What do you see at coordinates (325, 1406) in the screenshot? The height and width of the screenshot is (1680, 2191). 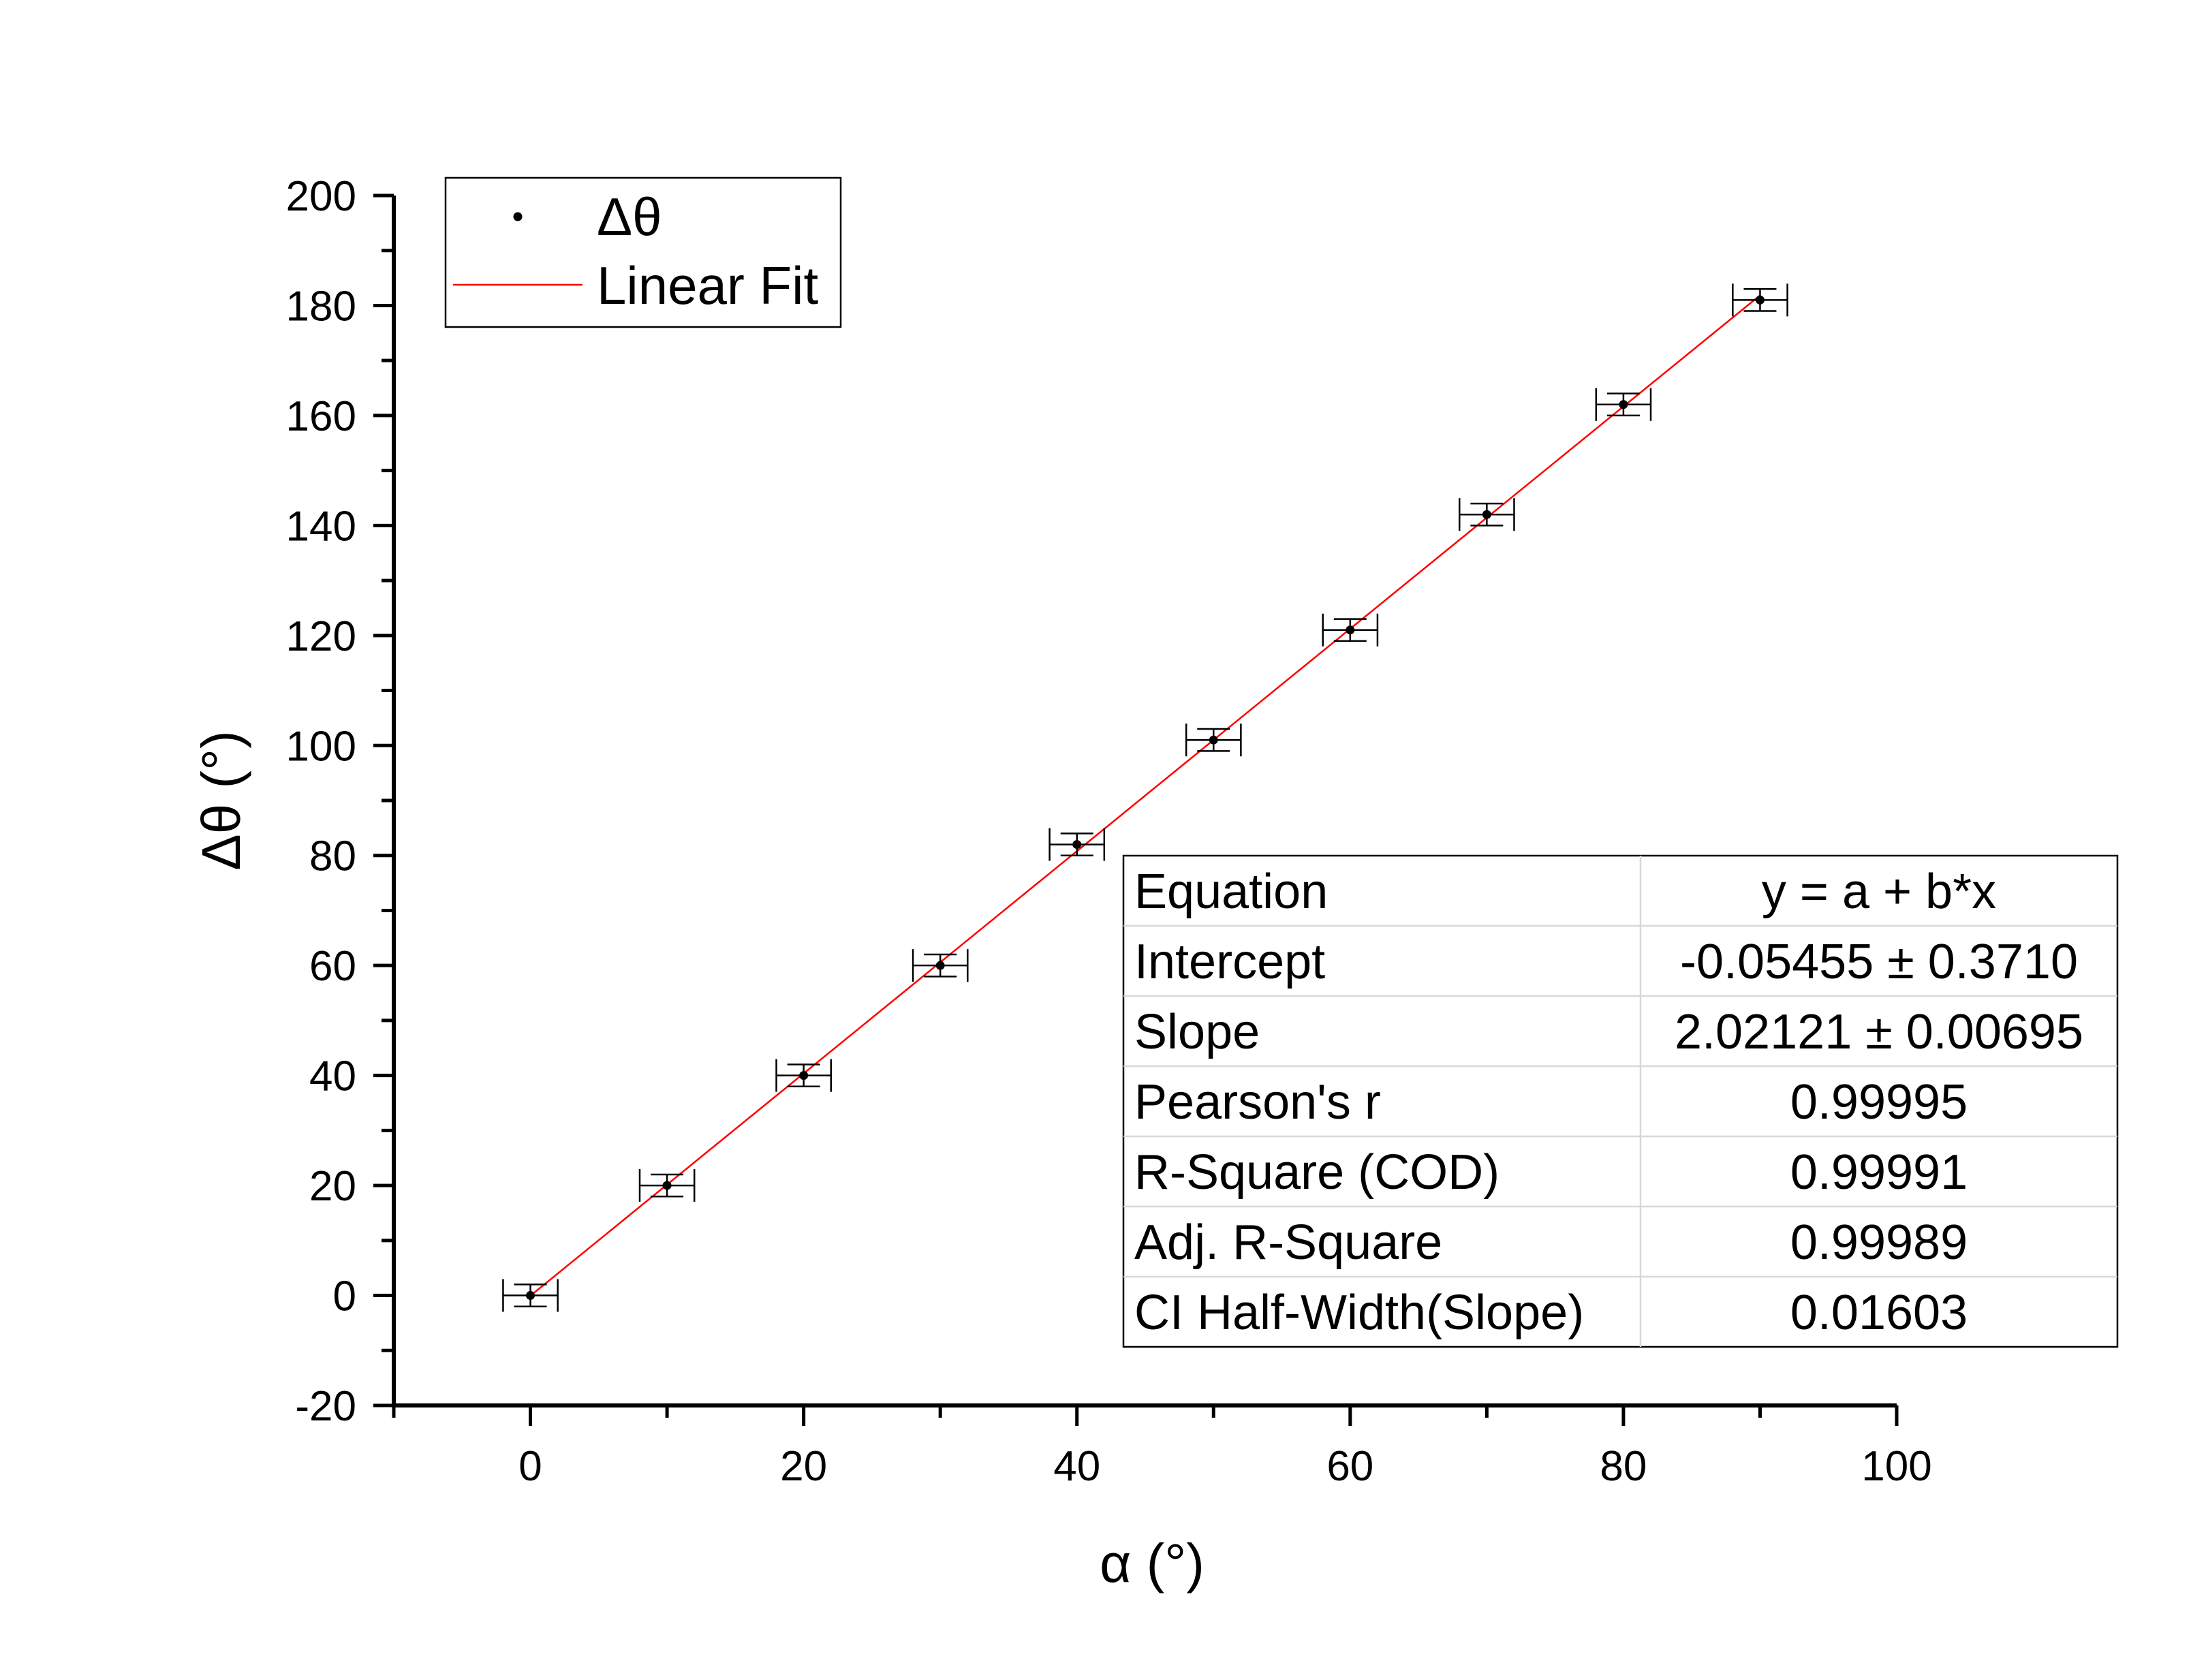 I see `y-tick-label: -20` at bounding box center [325, 1406].